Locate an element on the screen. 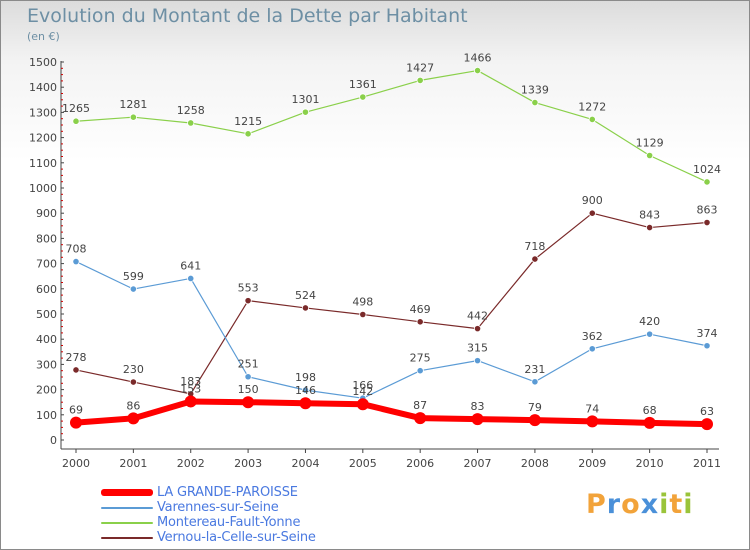  proxiti-logo: Proxiti is located at coordinates (640, 504).